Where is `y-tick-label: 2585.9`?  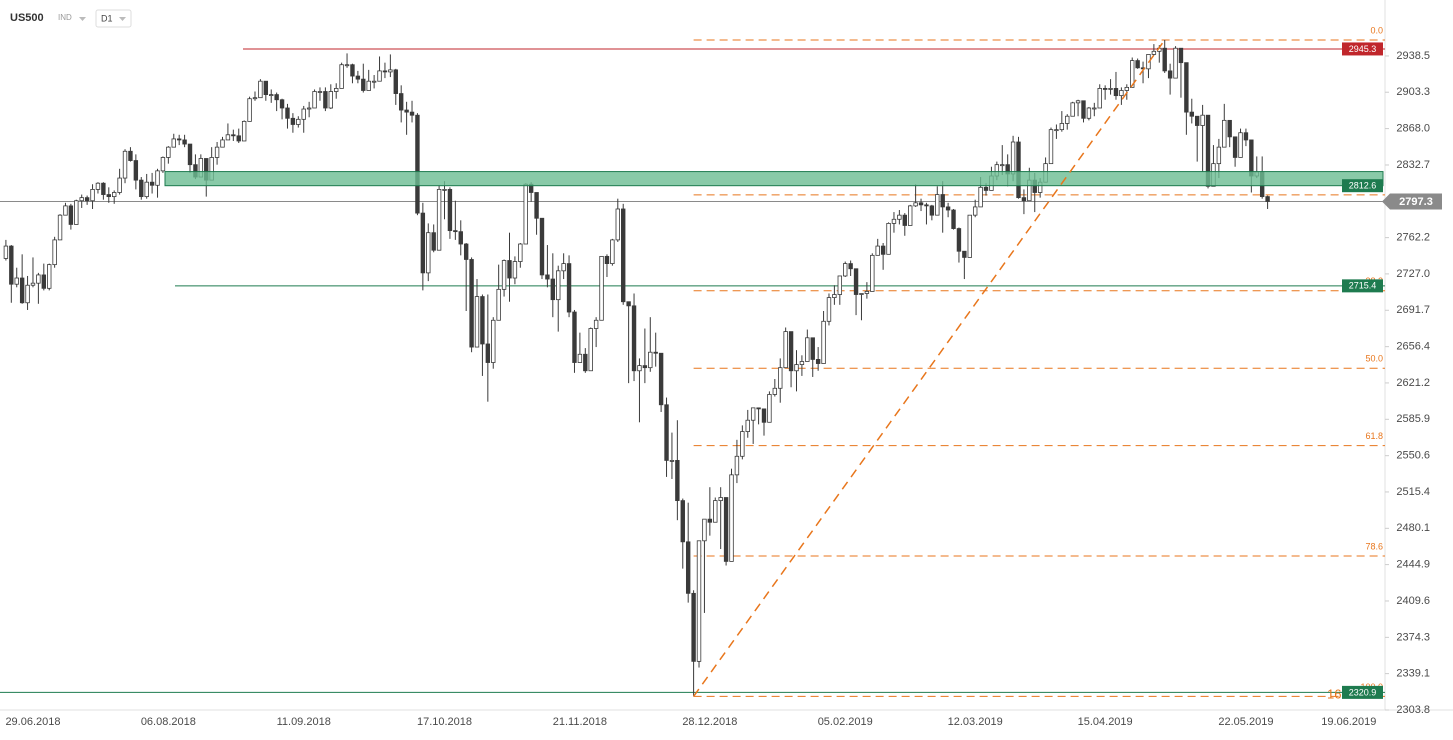 y-tick-label: 2585.9 is located at coordinates (1413, 419).